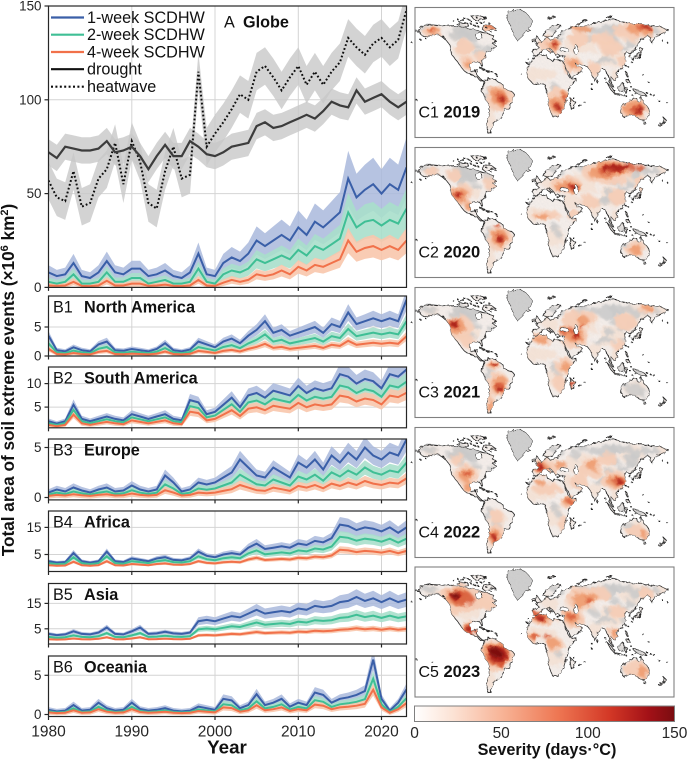 Image resolution: width=688 pixels, height=759 pixels. Describe the element at coordinates (63, 595) in the screenshot. I see `svg-text: B5` at that location.